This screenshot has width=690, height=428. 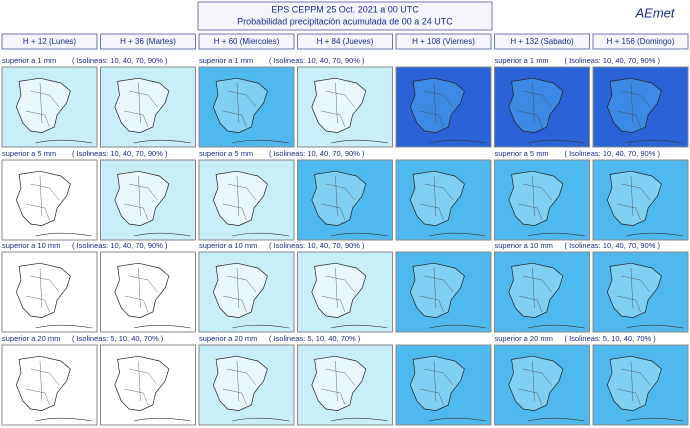 I want to click on column-header: H + 36 (Martes), so click(x=148, y=41).